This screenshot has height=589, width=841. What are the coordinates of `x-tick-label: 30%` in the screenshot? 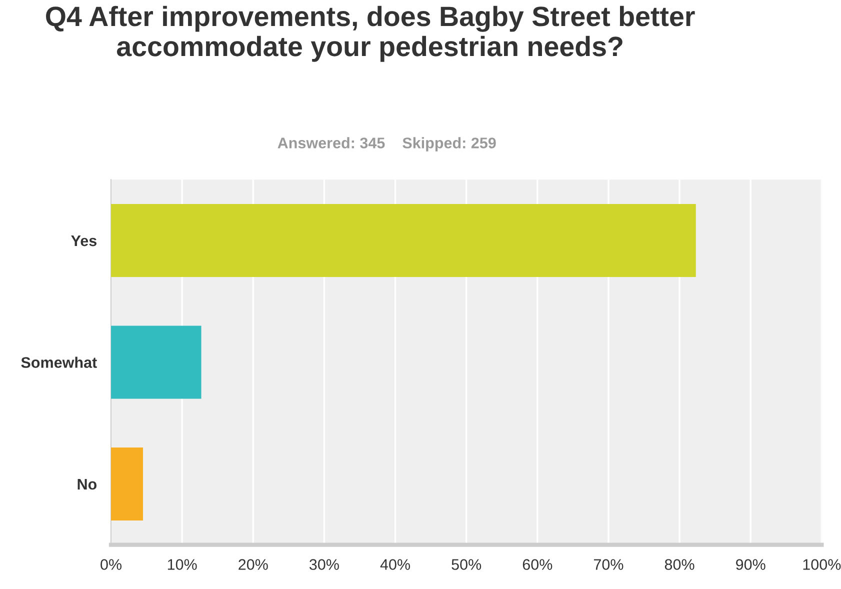 It's located at (324, 564).